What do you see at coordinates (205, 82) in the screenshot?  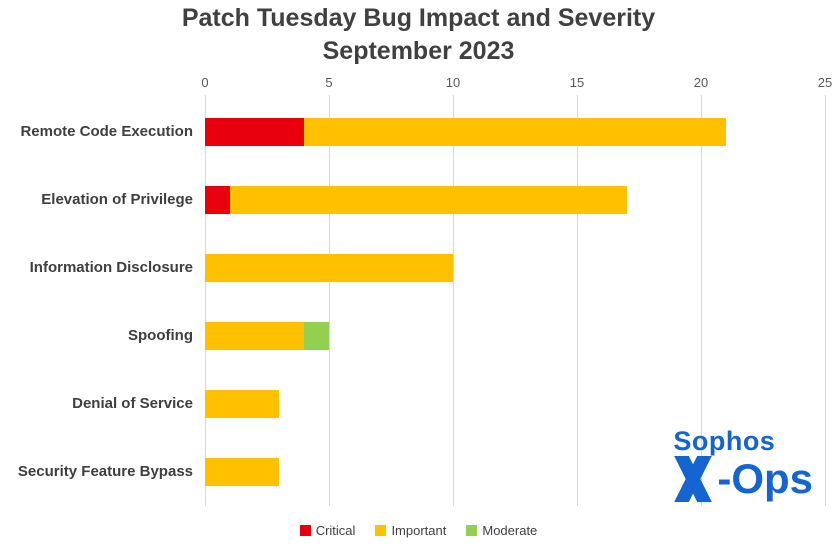 I see `x-tick-label-0: 0` at bounding box center [205, 82].